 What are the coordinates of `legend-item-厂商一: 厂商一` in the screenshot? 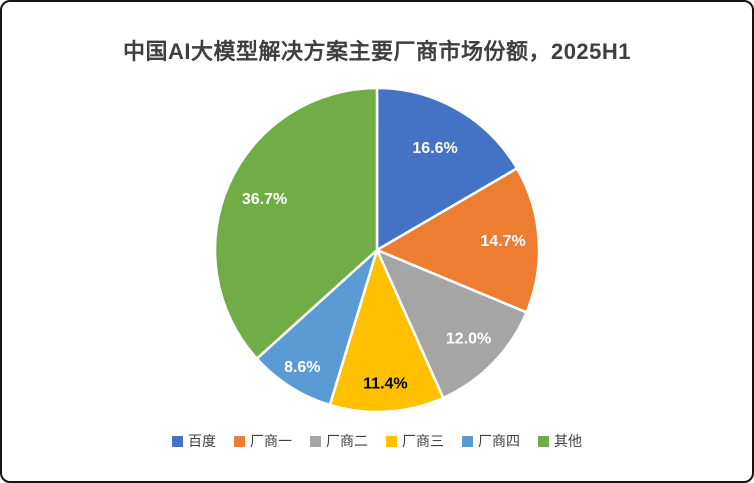 It's located at (263, 441).